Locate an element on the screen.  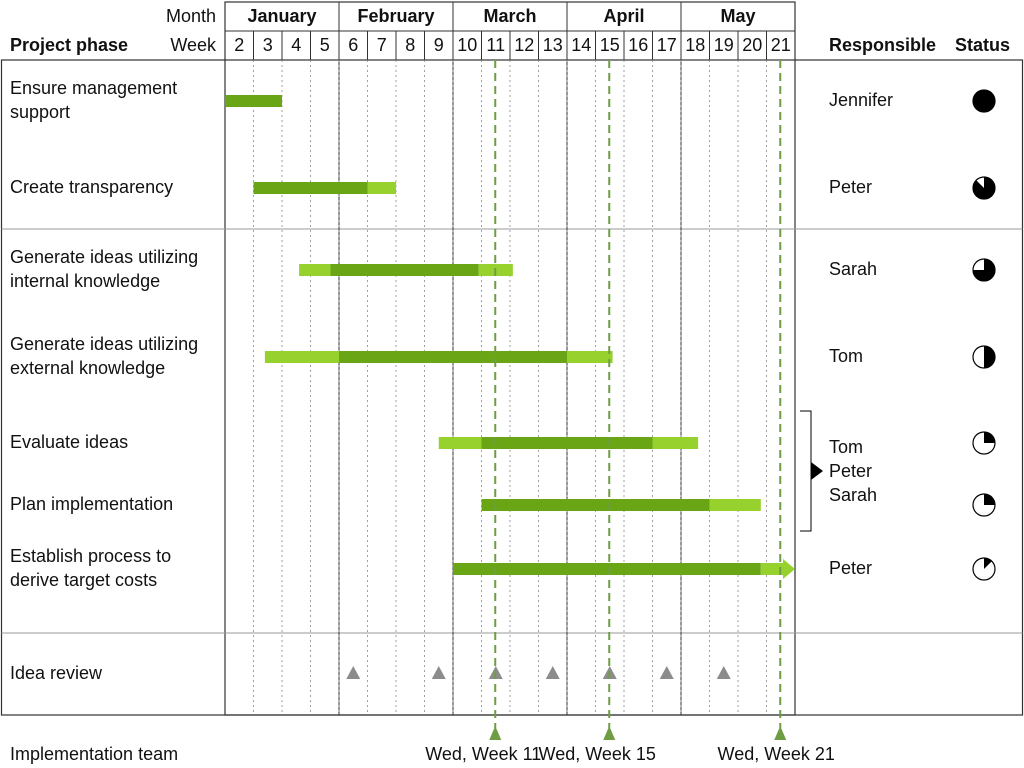
project-phase-header: Project phase is located at coordinates (69, 45).